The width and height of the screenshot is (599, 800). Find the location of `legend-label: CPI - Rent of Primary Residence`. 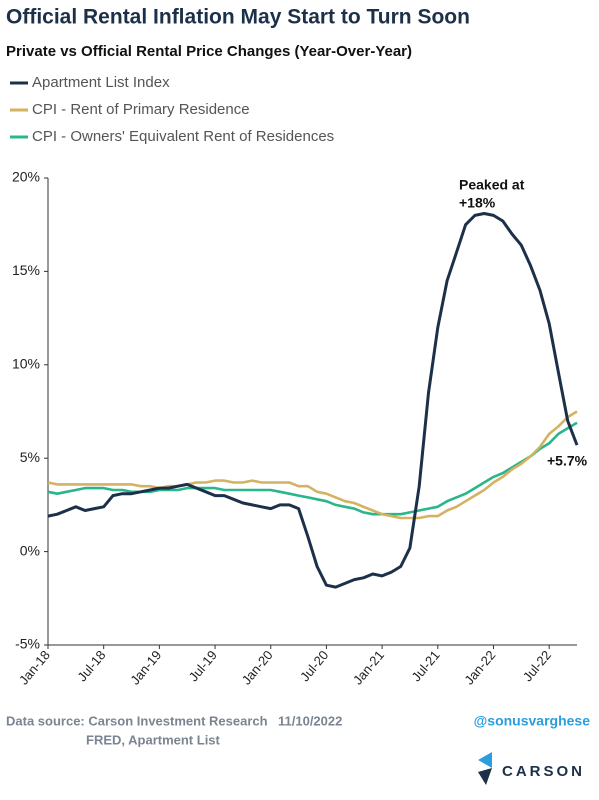

legend-label: CPI - Rent of Primary Residence is located at coordinates (141, 109).